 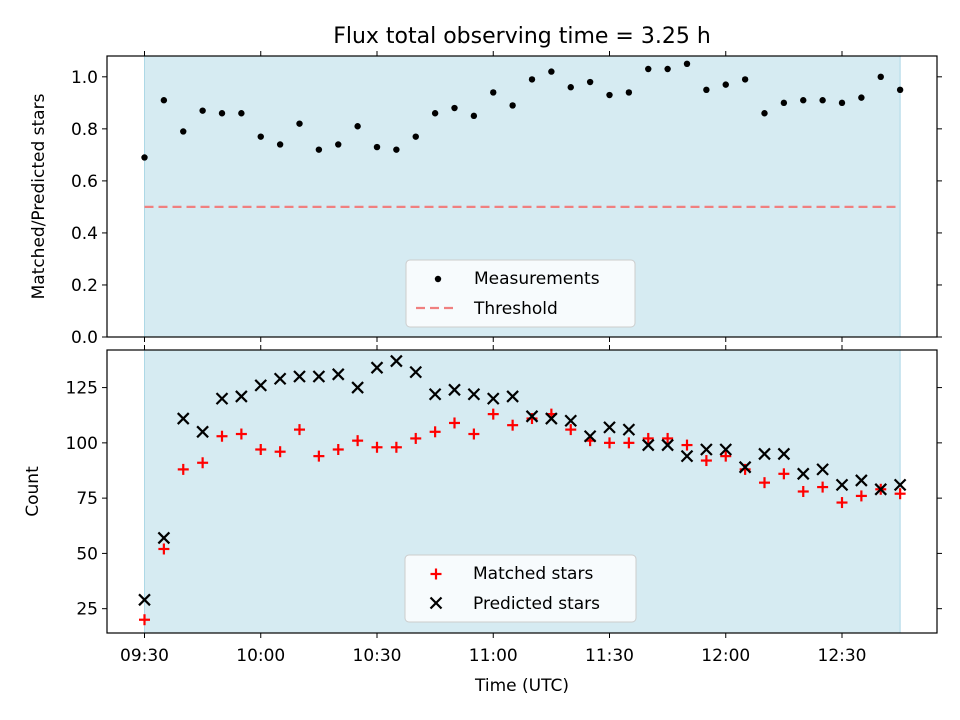 What do you see at coordinates (436, 574) in the screenshot?
I see `legend-plus` at bounding box center [436, 574].